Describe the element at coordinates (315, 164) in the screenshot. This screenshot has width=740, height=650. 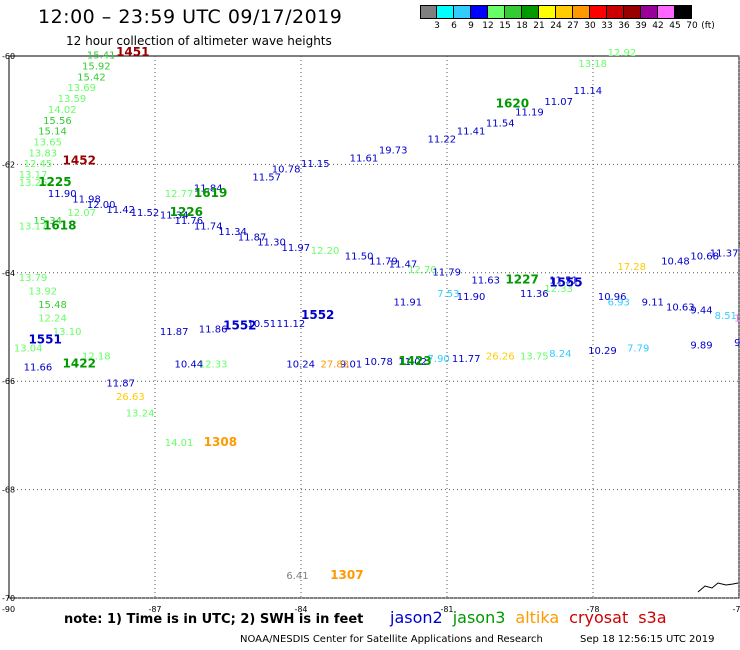
I see `wave-height-value: 11.15` at that location.